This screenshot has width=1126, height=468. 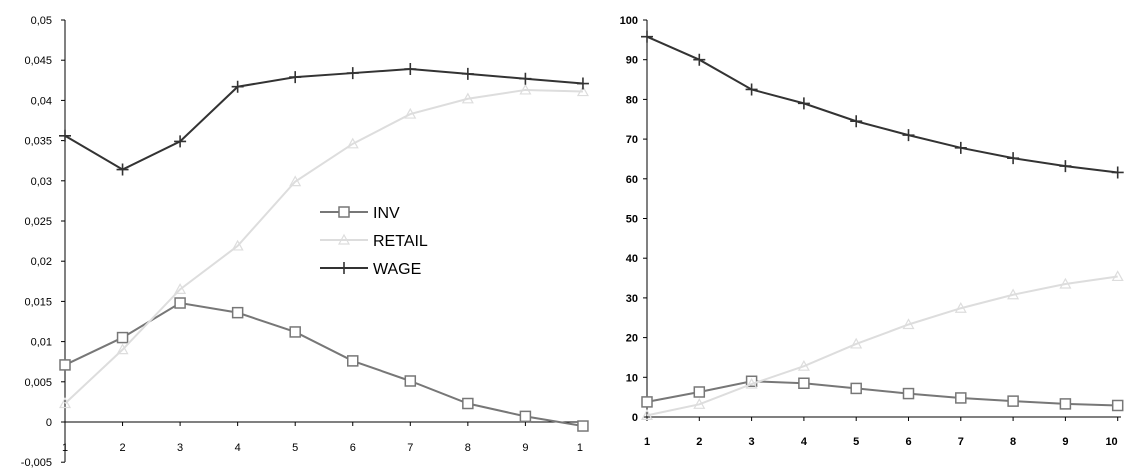 What do you see at coordinates (36, 462) in the screenshot?
I see `y-tick-label: -0,005` at bounding box center [36, 462].